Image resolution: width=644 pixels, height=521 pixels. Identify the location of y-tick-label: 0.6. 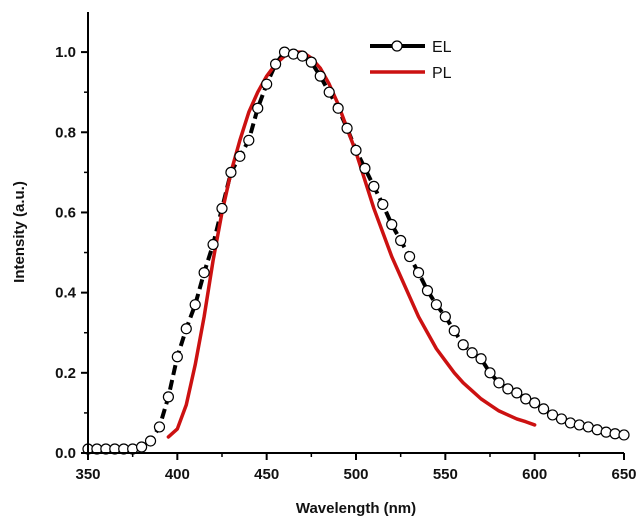
(65, 212).